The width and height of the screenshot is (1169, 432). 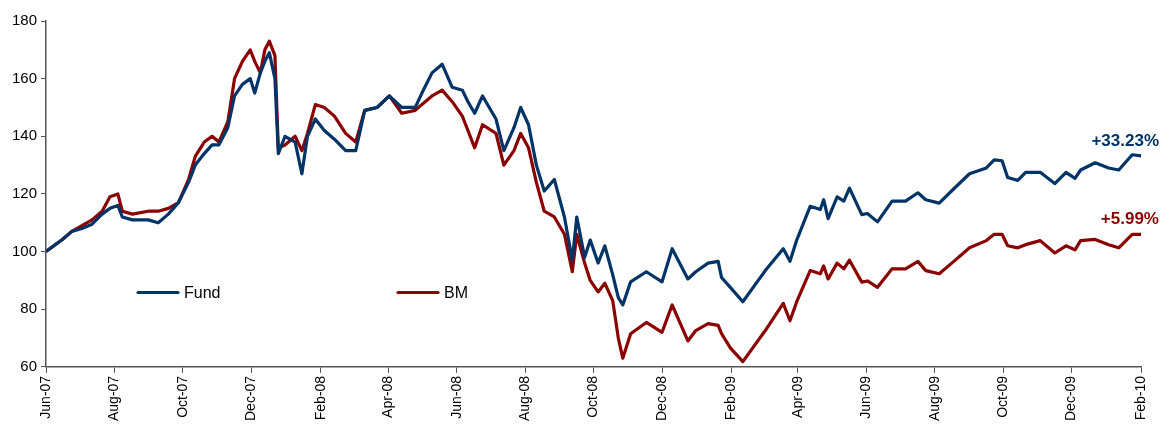 I want to click on x-tick-label: Jun-08, so click(x=455, y=397).